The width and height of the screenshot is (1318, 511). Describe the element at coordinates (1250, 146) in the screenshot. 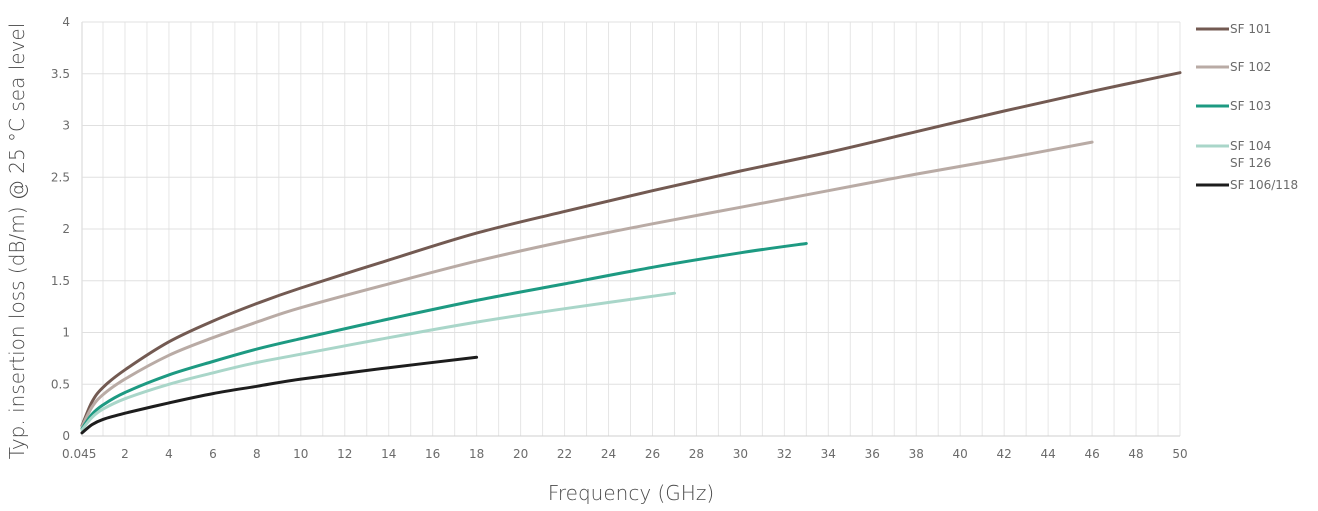

I see `legend-label: SF 104` at that location.